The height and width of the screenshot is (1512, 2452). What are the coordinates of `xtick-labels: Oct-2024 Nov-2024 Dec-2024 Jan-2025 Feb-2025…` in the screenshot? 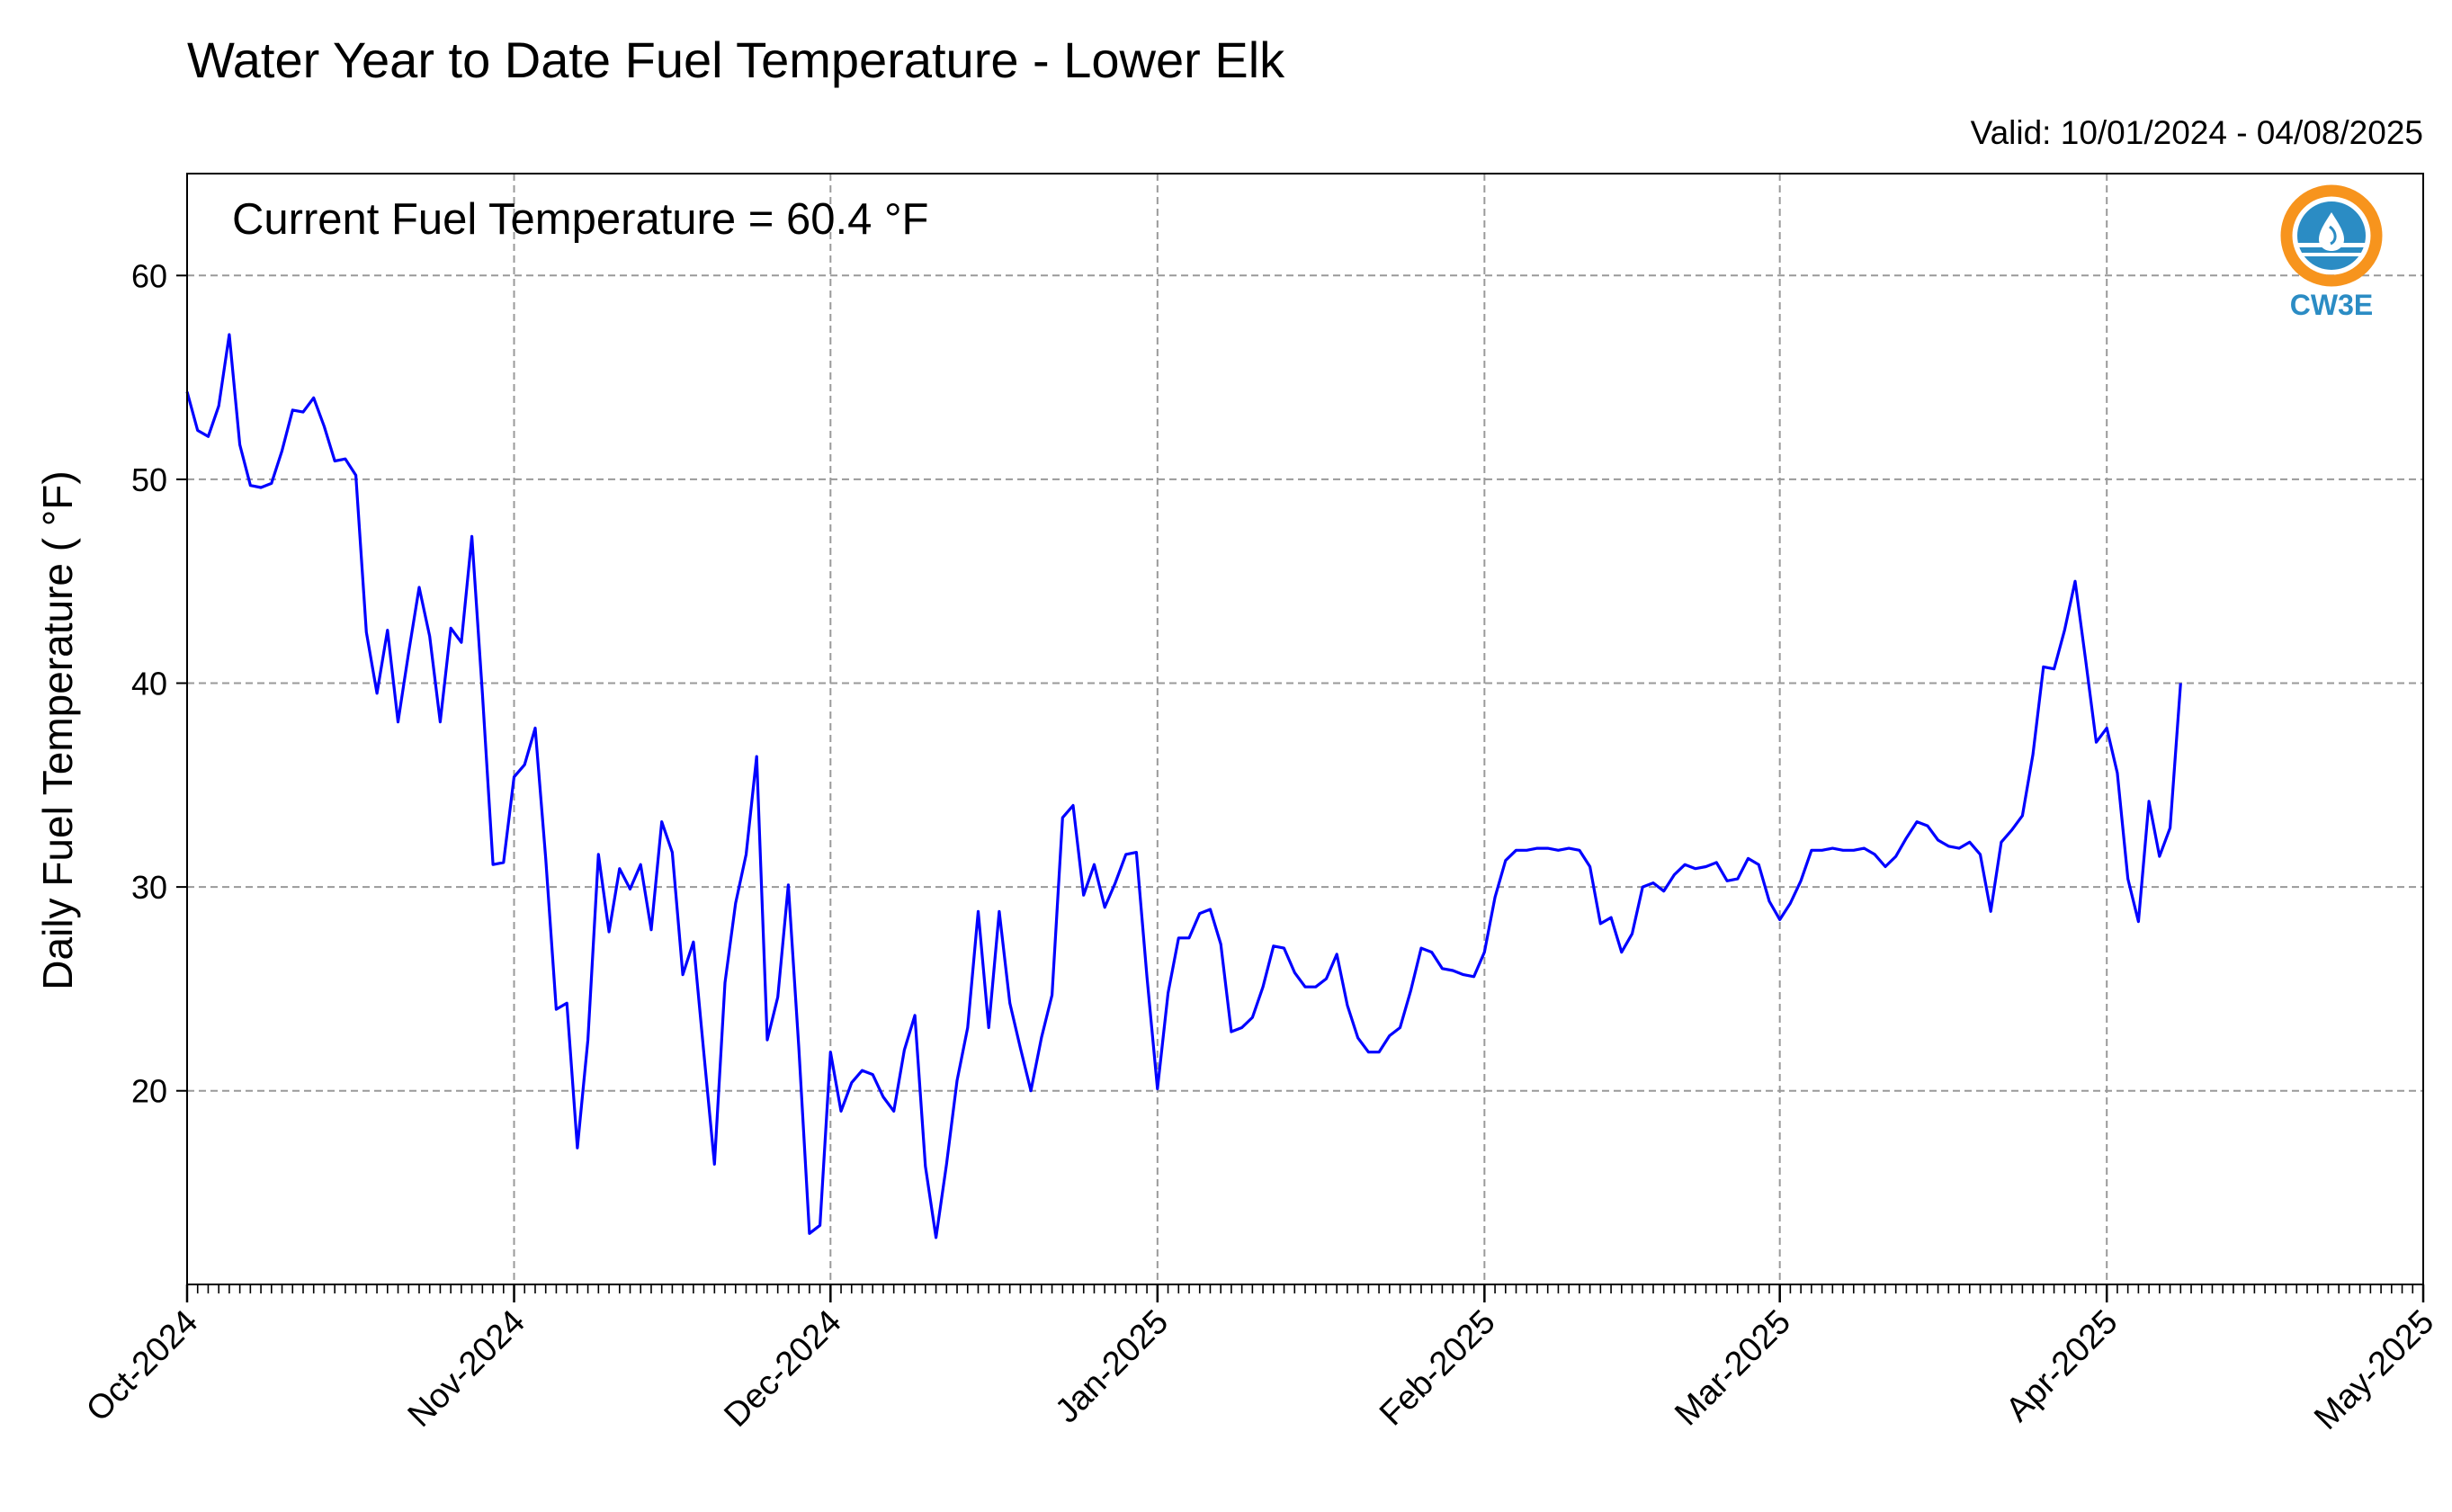 It's located at (1260, 1360).